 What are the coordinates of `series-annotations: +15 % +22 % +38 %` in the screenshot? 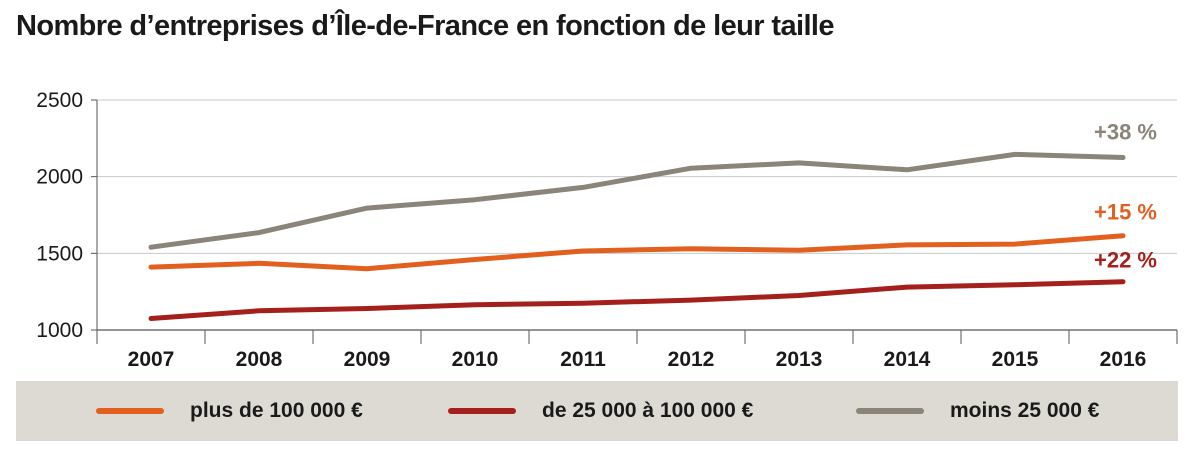 It's located at (1125, 196).